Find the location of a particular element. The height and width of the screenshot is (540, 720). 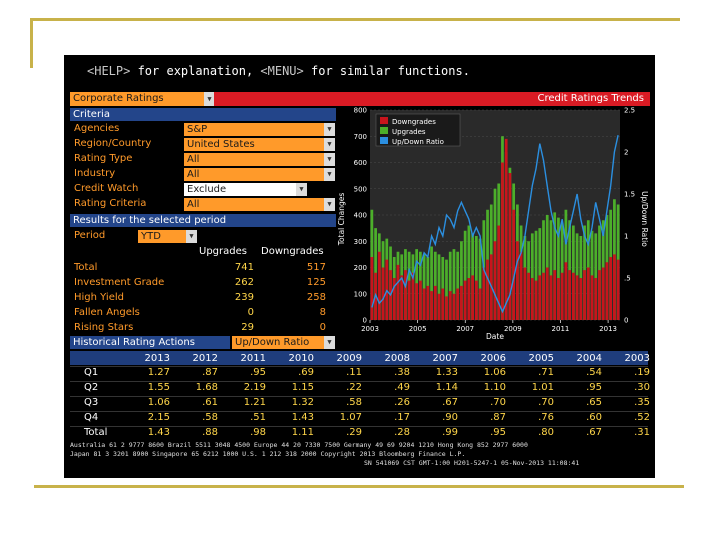

table-cell: .49 is located at coordinates (402, 387).